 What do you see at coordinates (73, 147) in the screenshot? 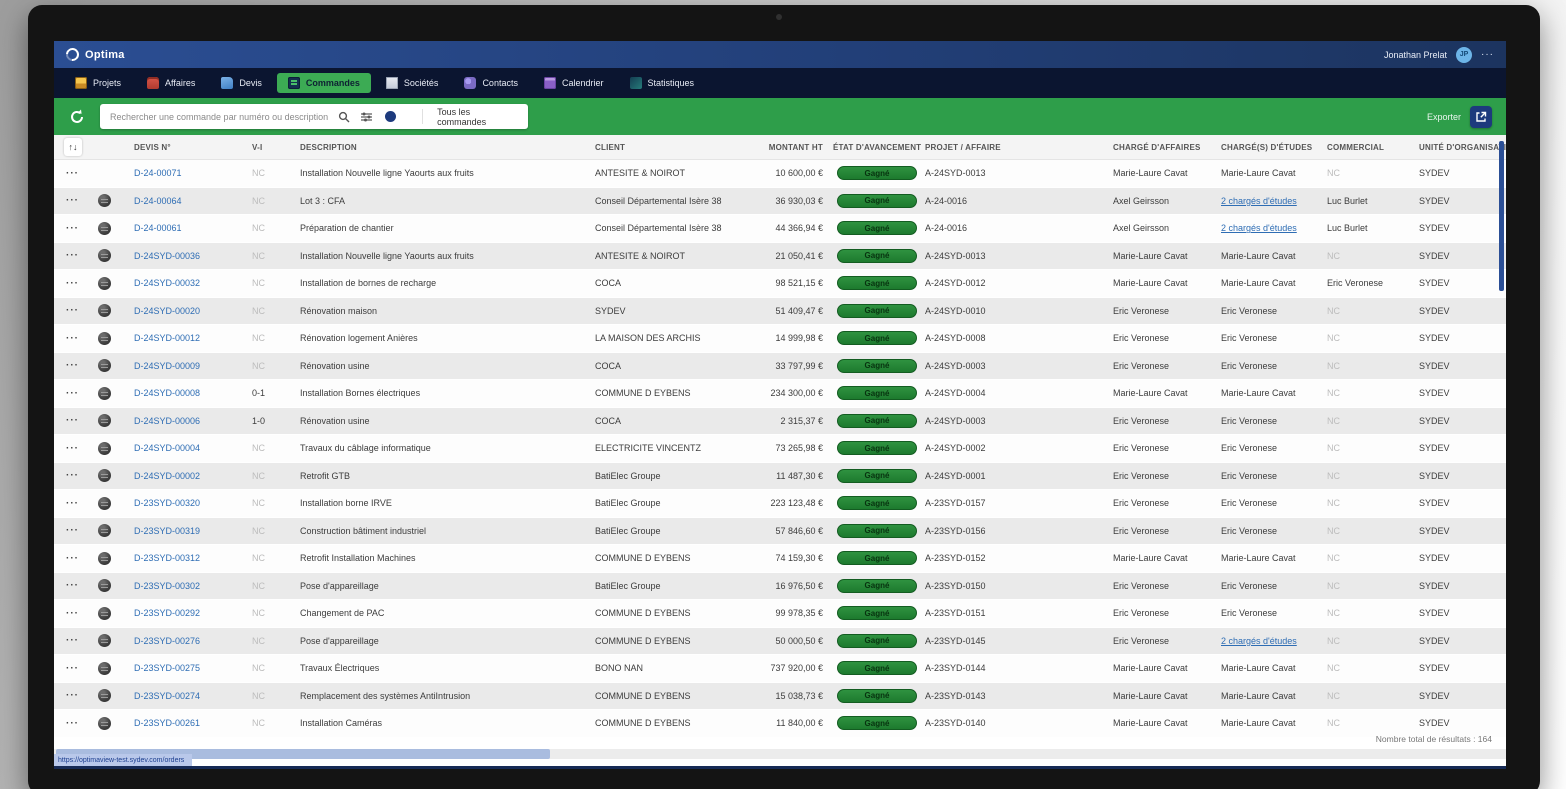
I see `sort-icon: ↑↓` at bounding box center [73, 147].